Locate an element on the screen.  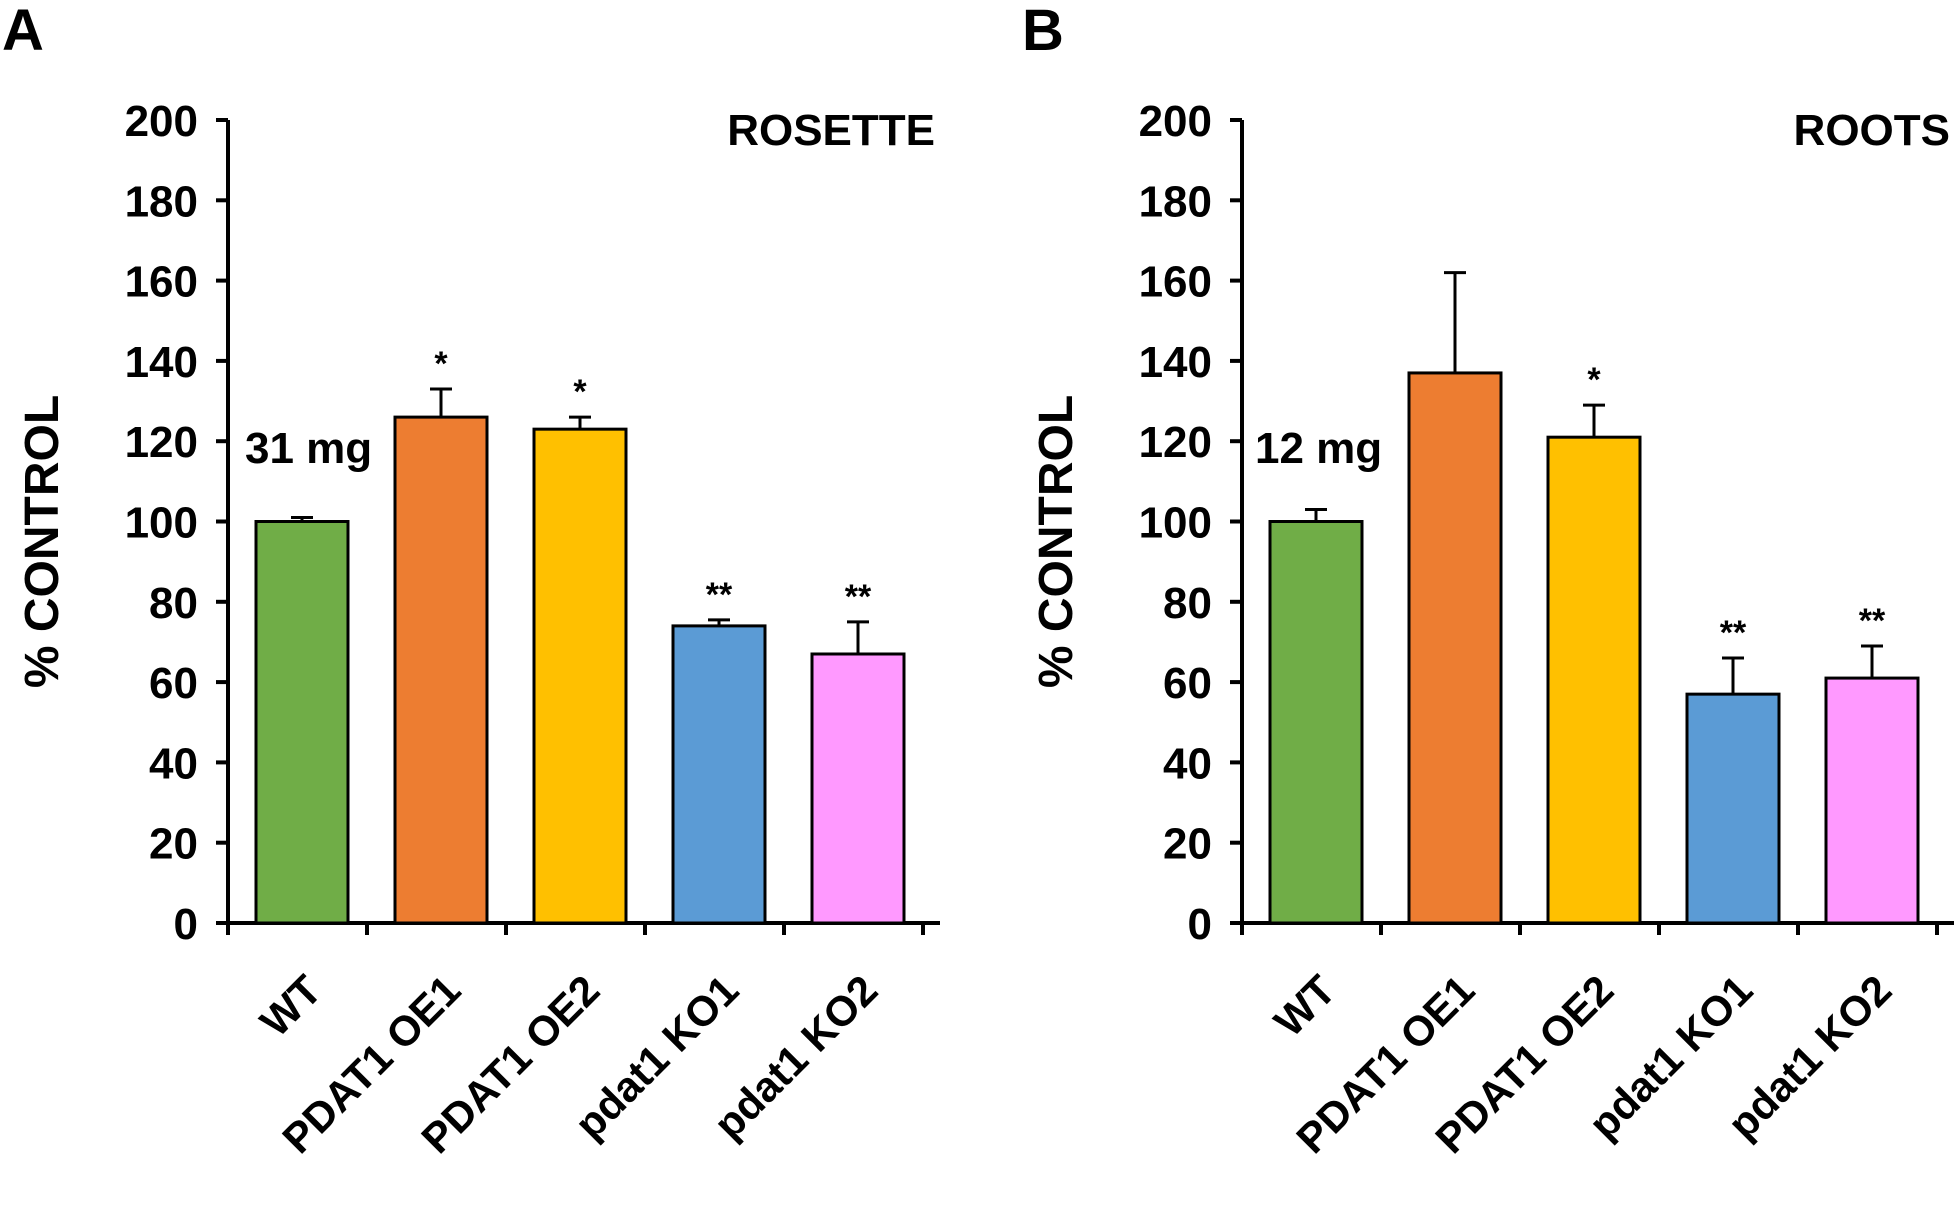
wt-mass-annotation: 31 mg is located at coordinates (308, 448).